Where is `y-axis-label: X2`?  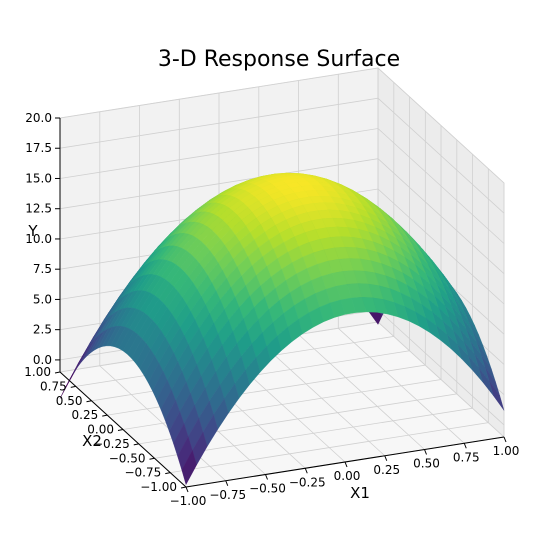 y-axis-label: X2 is located at coordinates (92, 441).